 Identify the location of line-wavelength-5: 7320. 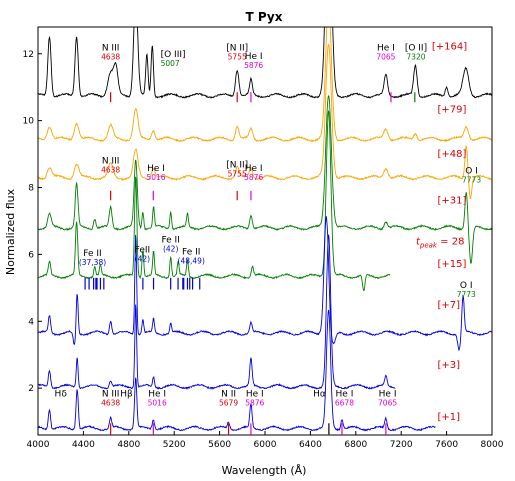
(415, 56).